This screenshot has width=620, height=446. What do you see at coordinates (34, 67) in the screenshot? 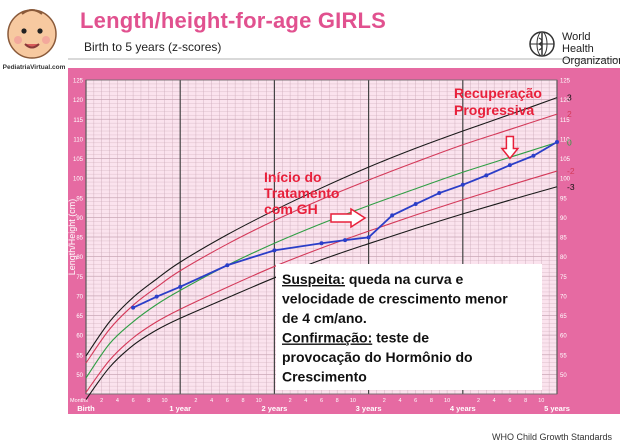
I see `site-name: PediatriaVirtual.com` at bounding box center [34, 67].